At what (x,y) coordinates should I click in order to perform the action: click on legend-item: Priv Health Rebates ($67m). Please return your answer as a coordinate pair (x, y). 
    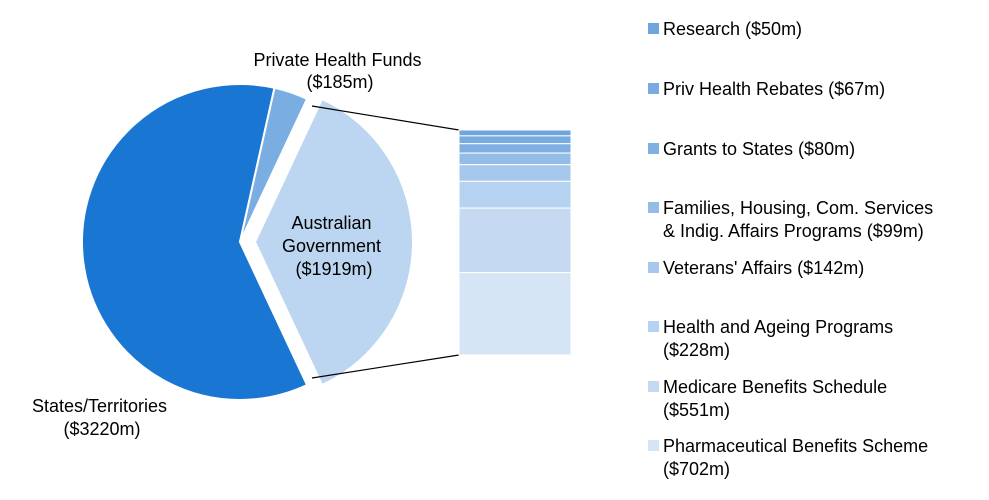
    Looking at the image, I should click on (766, 89).